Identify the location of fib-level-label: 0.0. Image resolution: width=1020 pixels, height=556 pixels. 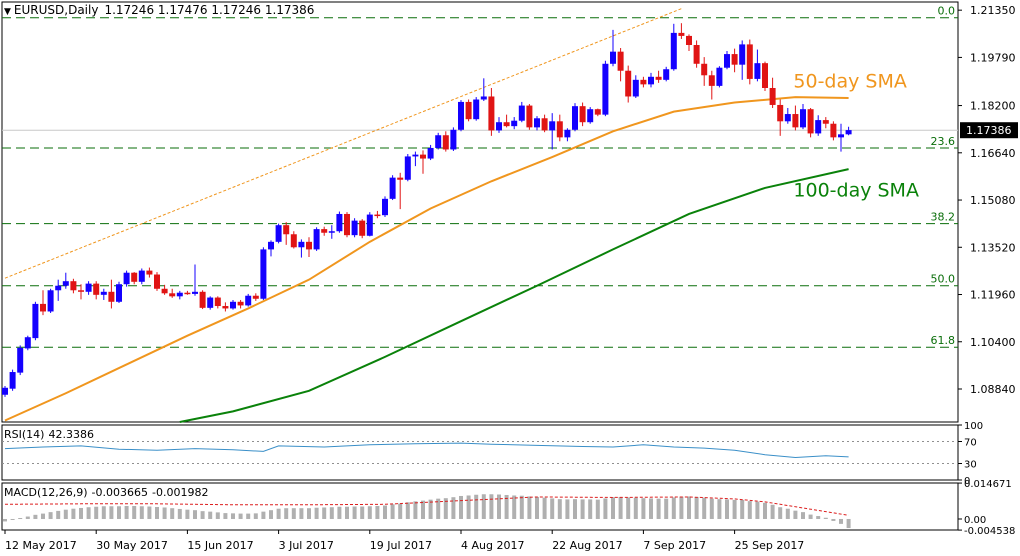
(947, 11).